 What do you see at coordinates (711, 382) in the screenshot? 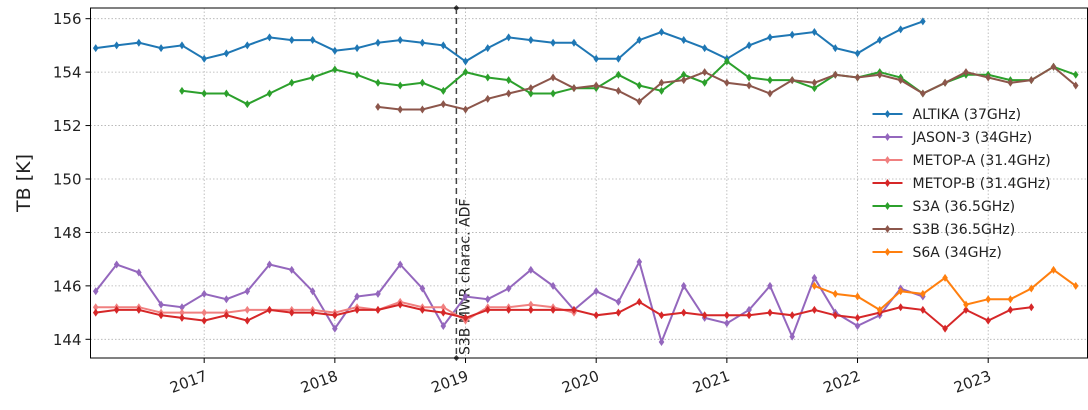
I see `x-tick-label: 2021` at bounding box center [711, 382].